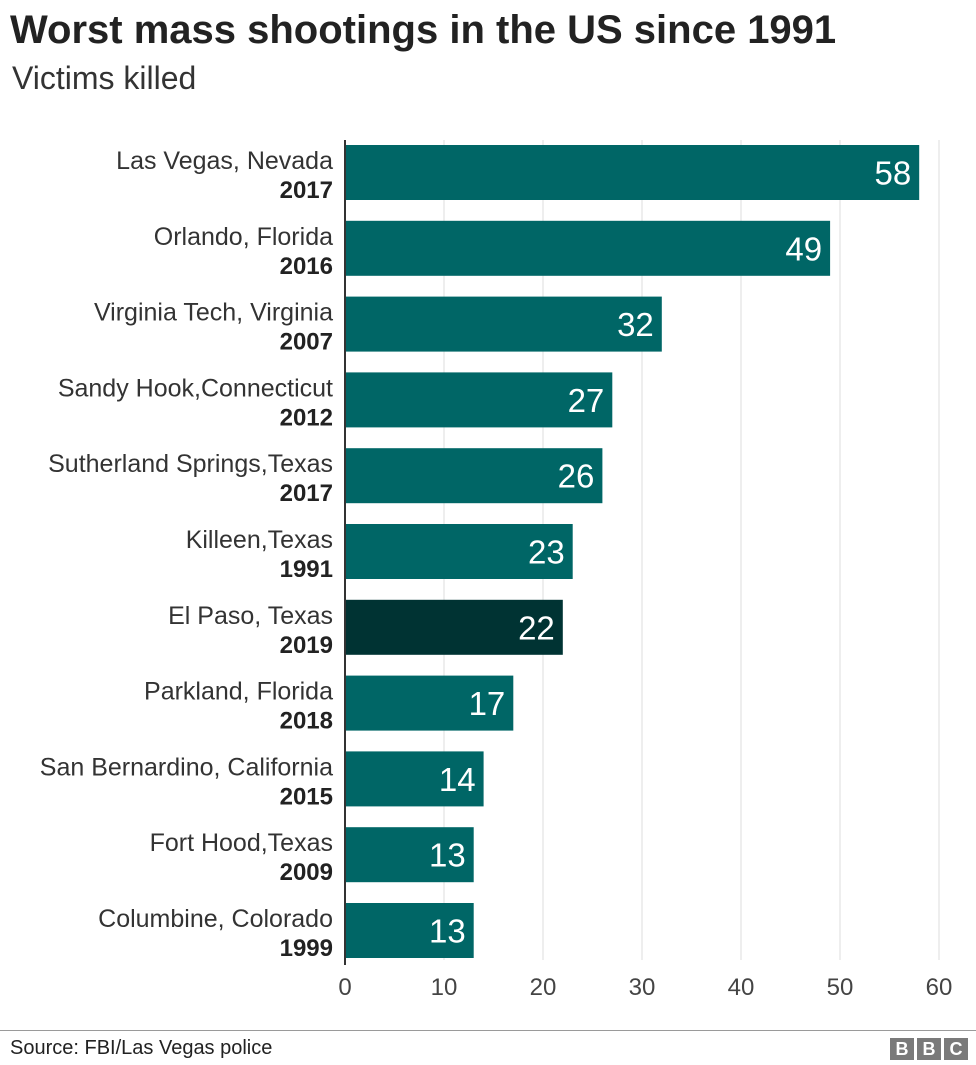 Image resolution: width=976 pixels, height=1065 pixels. Describe the element at coordinates (344, 987) in the screenshot. I see `x-tick-label: 0` at that location.